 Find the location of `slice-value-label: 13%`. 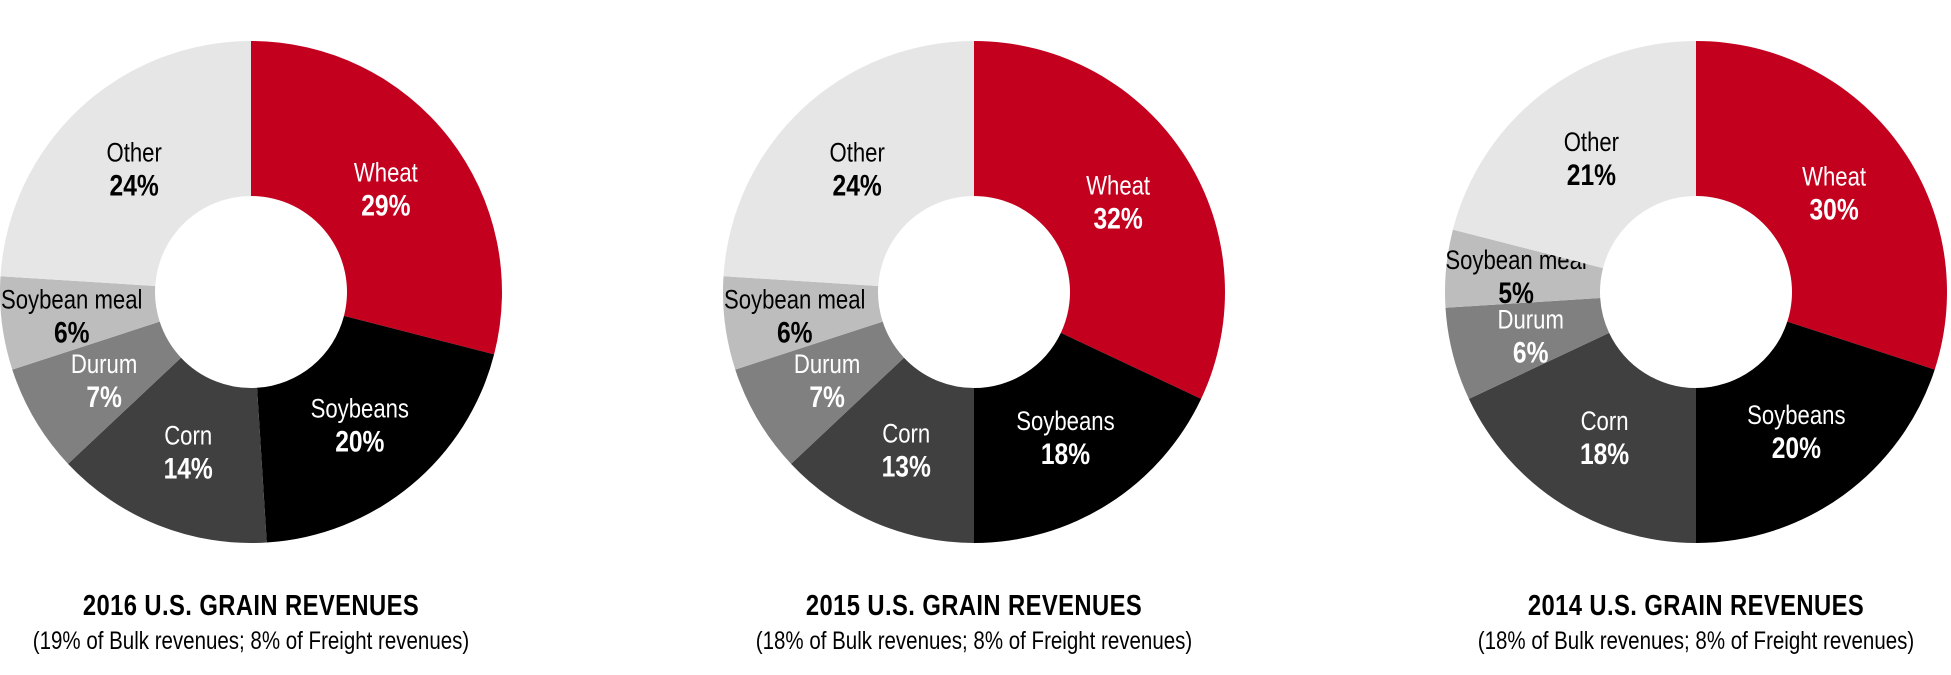

slice-value-label: 13% is located at coordinates (906, 466).